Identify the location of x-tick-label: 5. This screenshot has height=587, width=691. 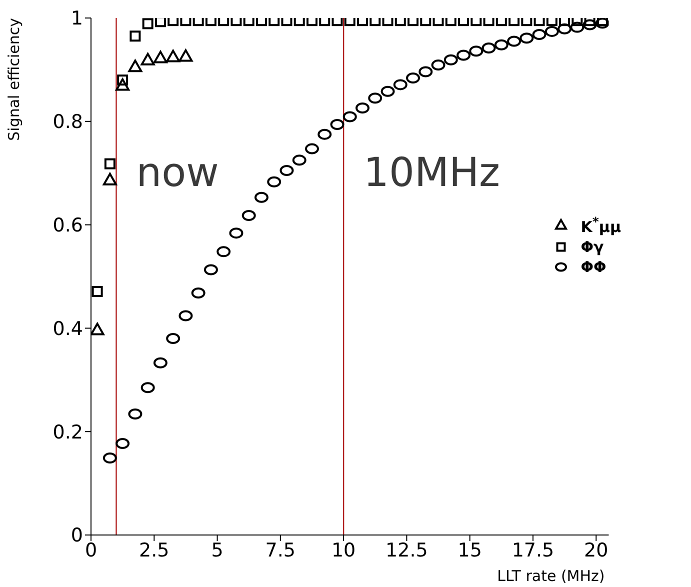
(217, 550).